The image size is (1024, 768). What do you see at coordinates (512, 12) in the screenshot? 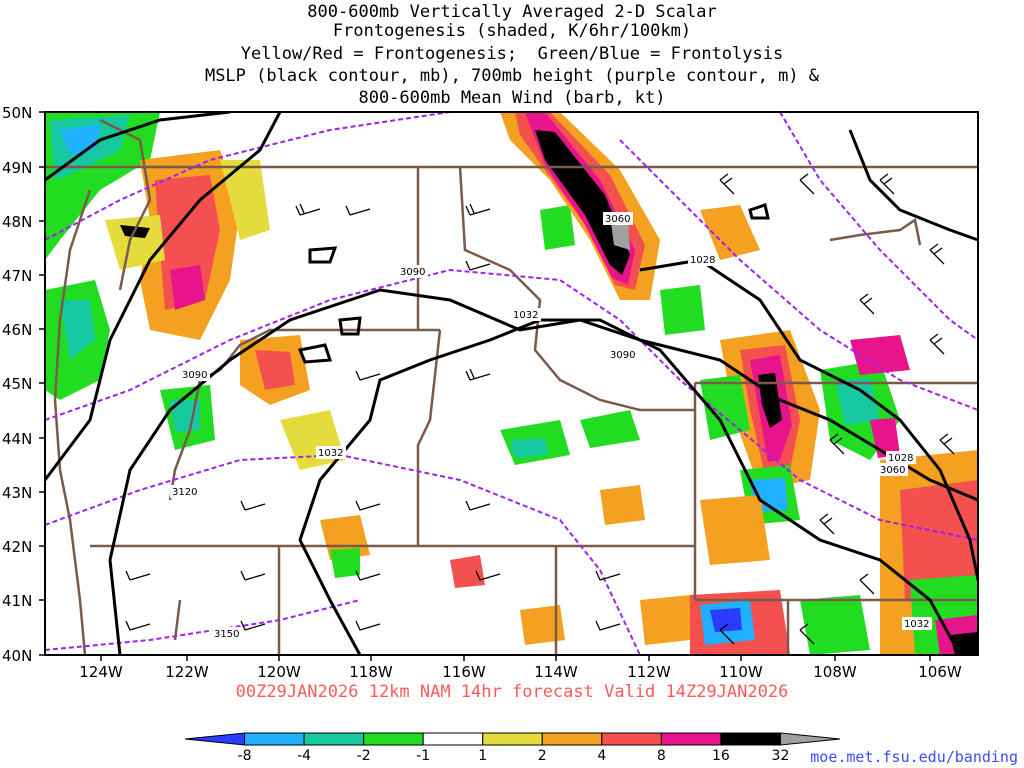
I see `title-line-1: 800-600mb Vertically Averaged 2-D Scalar` at bounding box center [512, 12].